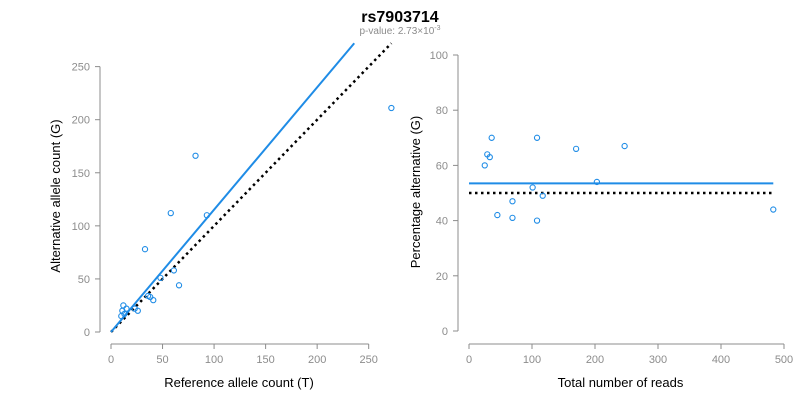 The width and height of the screenshot is (800, 400). Describe the element at coordinates (369, 360) in the screenshot. I see `x-tick-label: 250` at that location.